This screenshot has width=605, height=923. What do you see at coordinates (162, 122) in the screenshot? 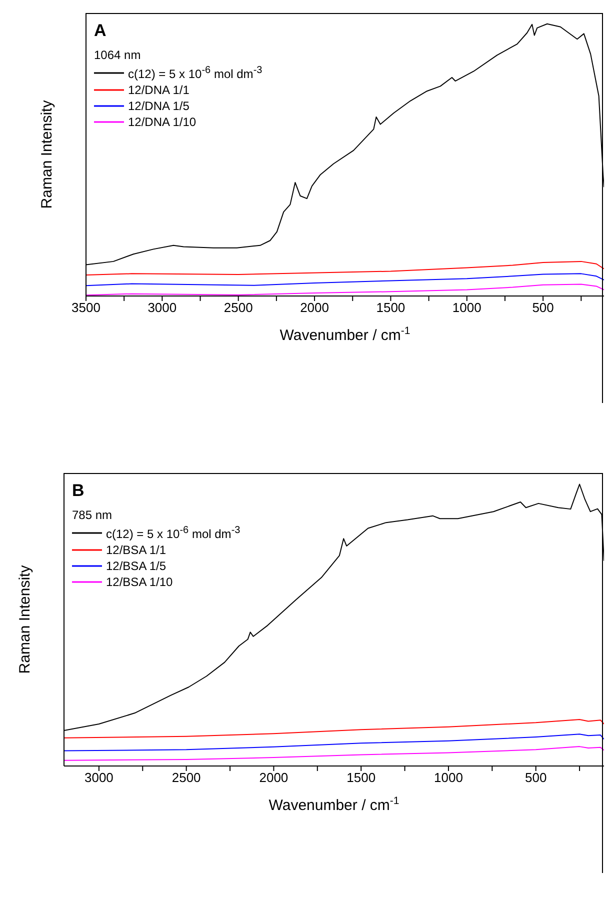
I see `legend-label: 12/DNA 1/10` at bounding box center [162, 122].